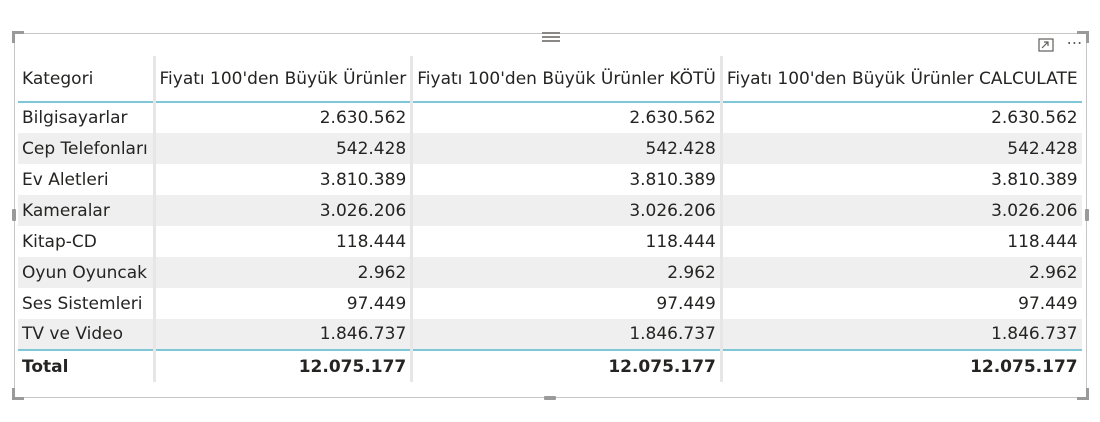  I want to click on table-row: Oyun Oyuncak 2.962 2.962 2.962, so click(550, 272).